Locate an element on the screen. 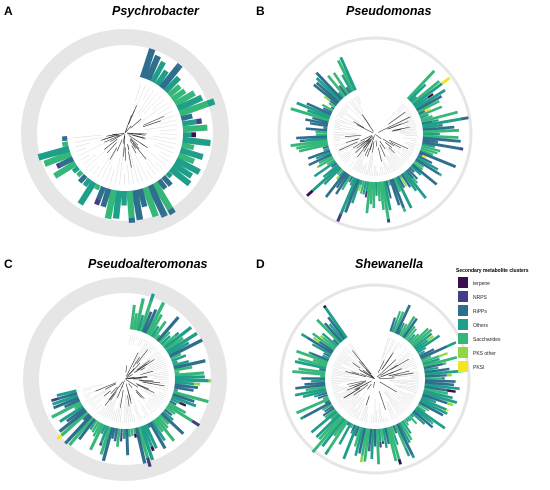 The width and height of the screenshot is (550, 490). panel-title-a: Psychrobacter is located at coordinates (155, 11).